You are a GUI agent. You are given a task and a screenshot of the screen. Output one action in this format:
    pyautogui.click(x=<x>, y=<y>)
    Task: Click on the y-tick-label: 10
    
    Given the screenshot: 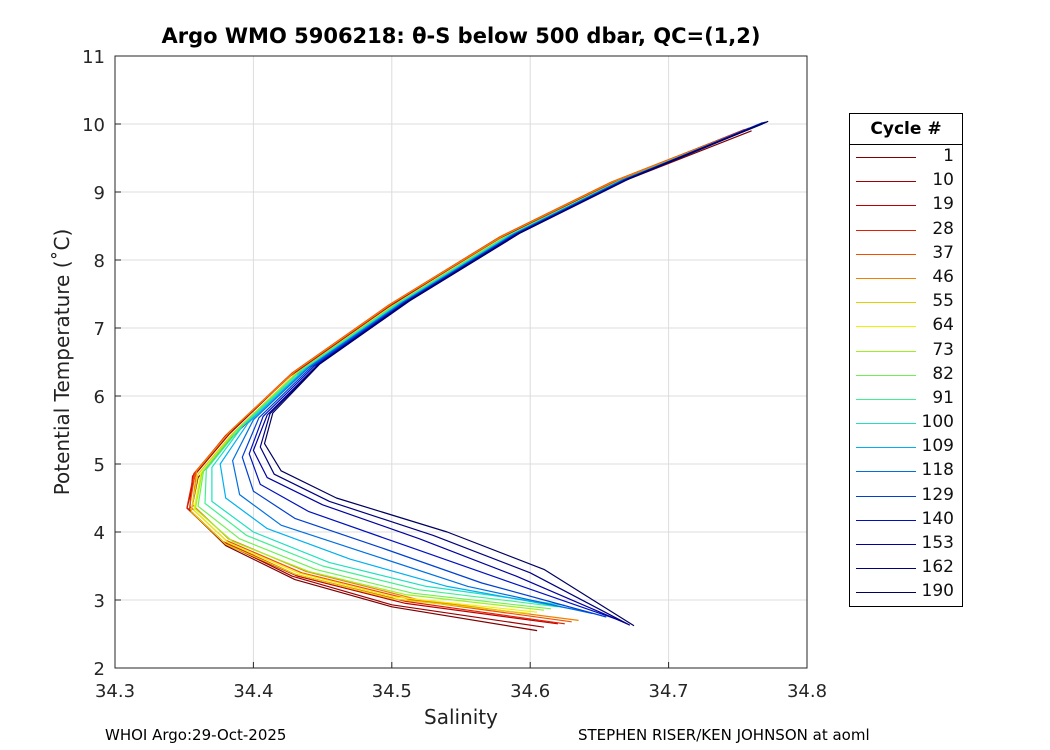 What is the action you would take?
    pyautogui.click(x=93, y=125)
    